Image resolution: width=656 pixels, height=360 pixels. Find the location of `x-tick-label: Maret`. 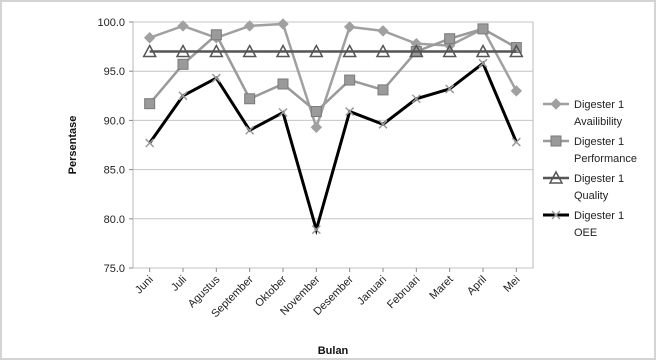

x-tick-label: Maret is located at coordinates (441, 288).